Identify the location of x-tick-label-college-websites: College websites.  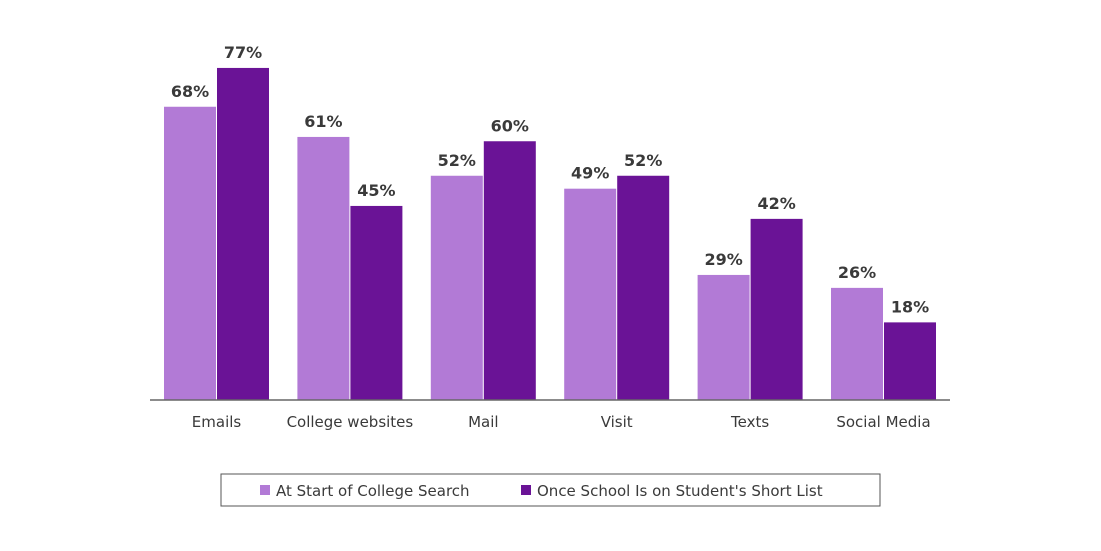
(350, 422).